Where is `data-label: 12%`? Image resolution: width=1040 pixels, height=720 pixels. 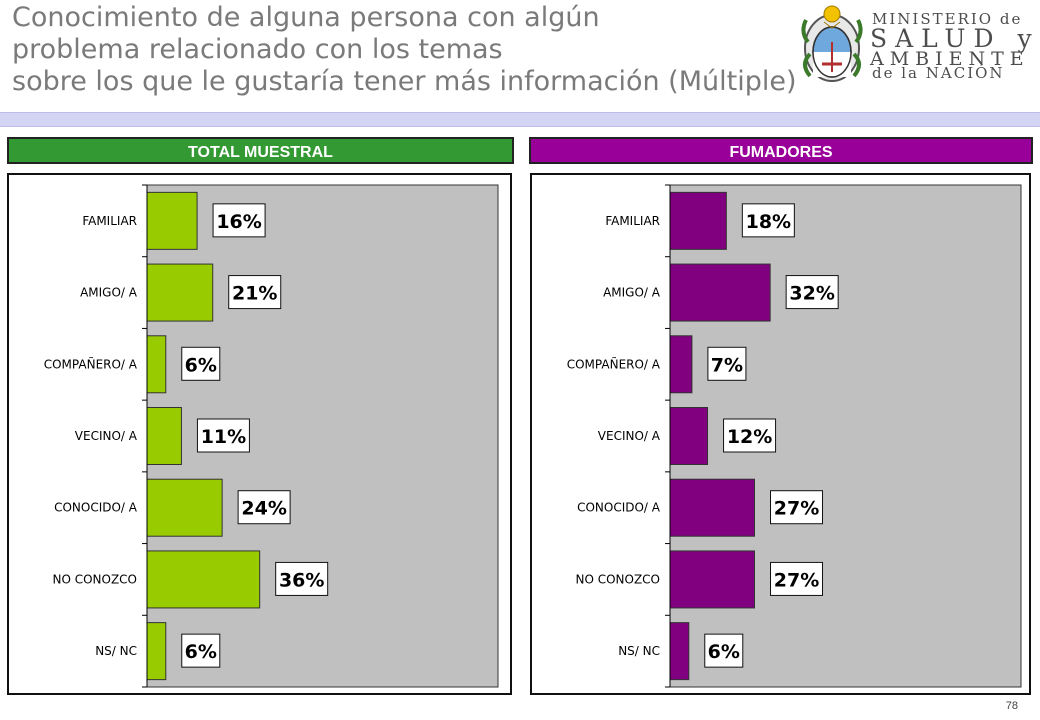
data-label: 12% is located at coordinates (749, 437).